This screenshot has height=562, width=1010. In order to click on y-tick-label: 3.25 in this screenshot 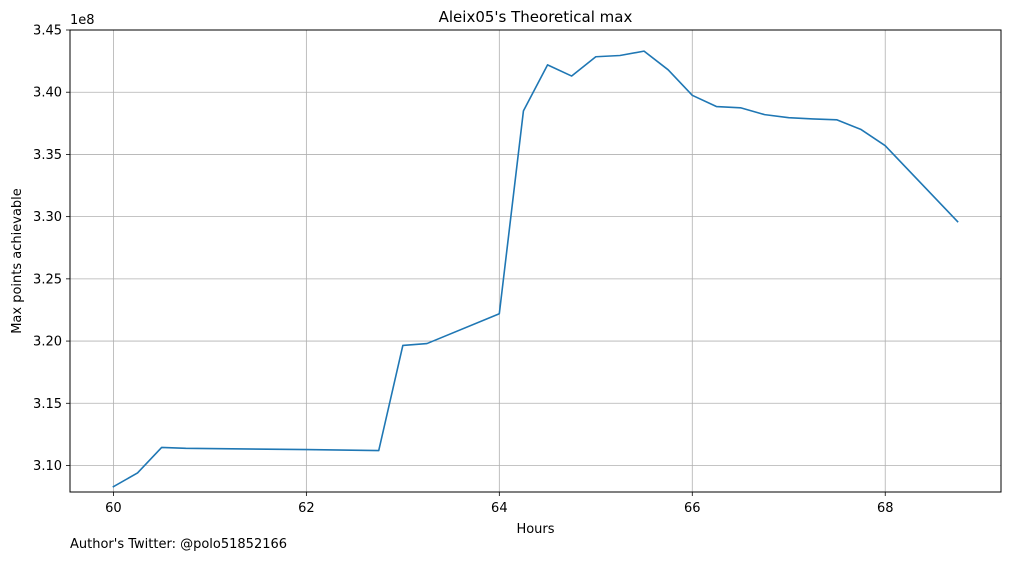, I will do `click(47, 279)`.